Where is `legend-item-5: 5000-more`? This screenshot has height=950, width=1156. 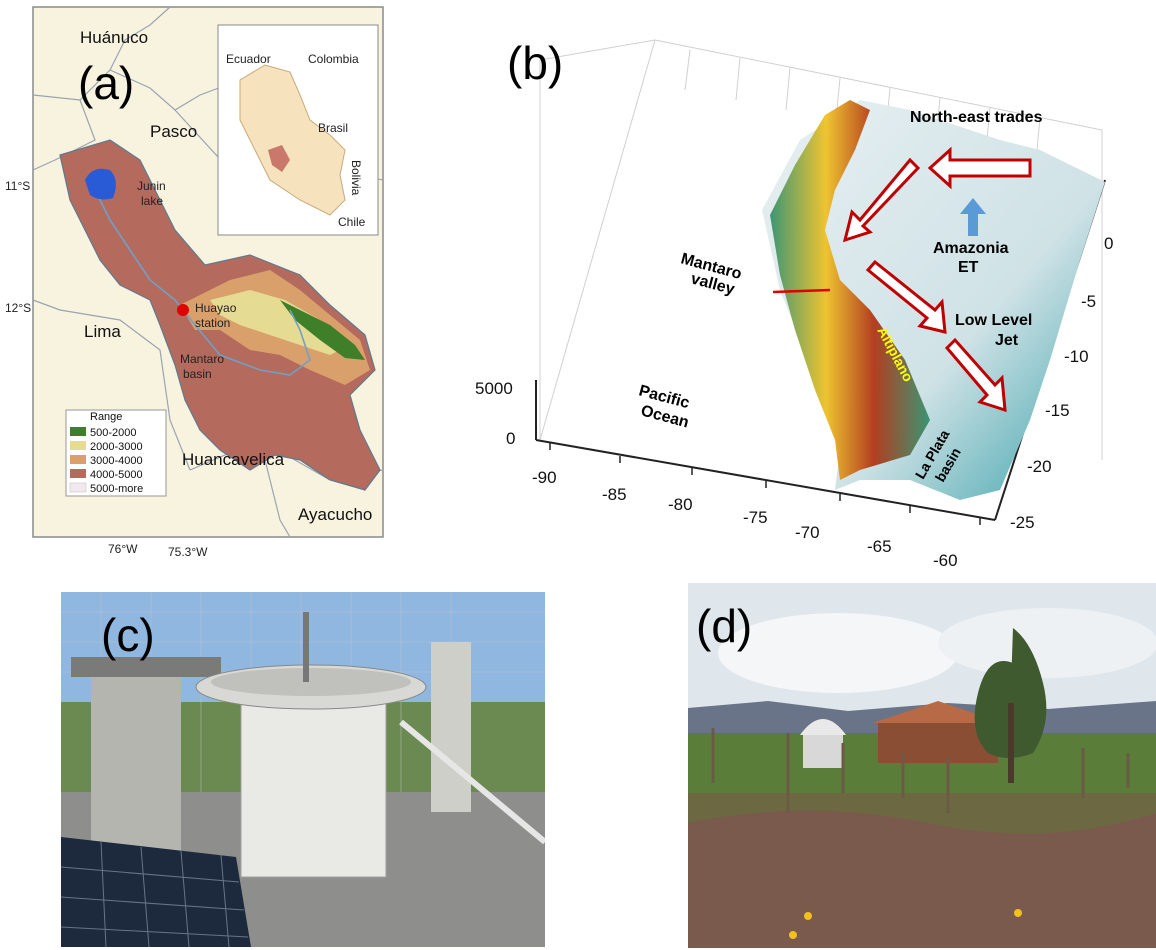 legend-item-5: 5000-more is located at coordinates (116, 489).